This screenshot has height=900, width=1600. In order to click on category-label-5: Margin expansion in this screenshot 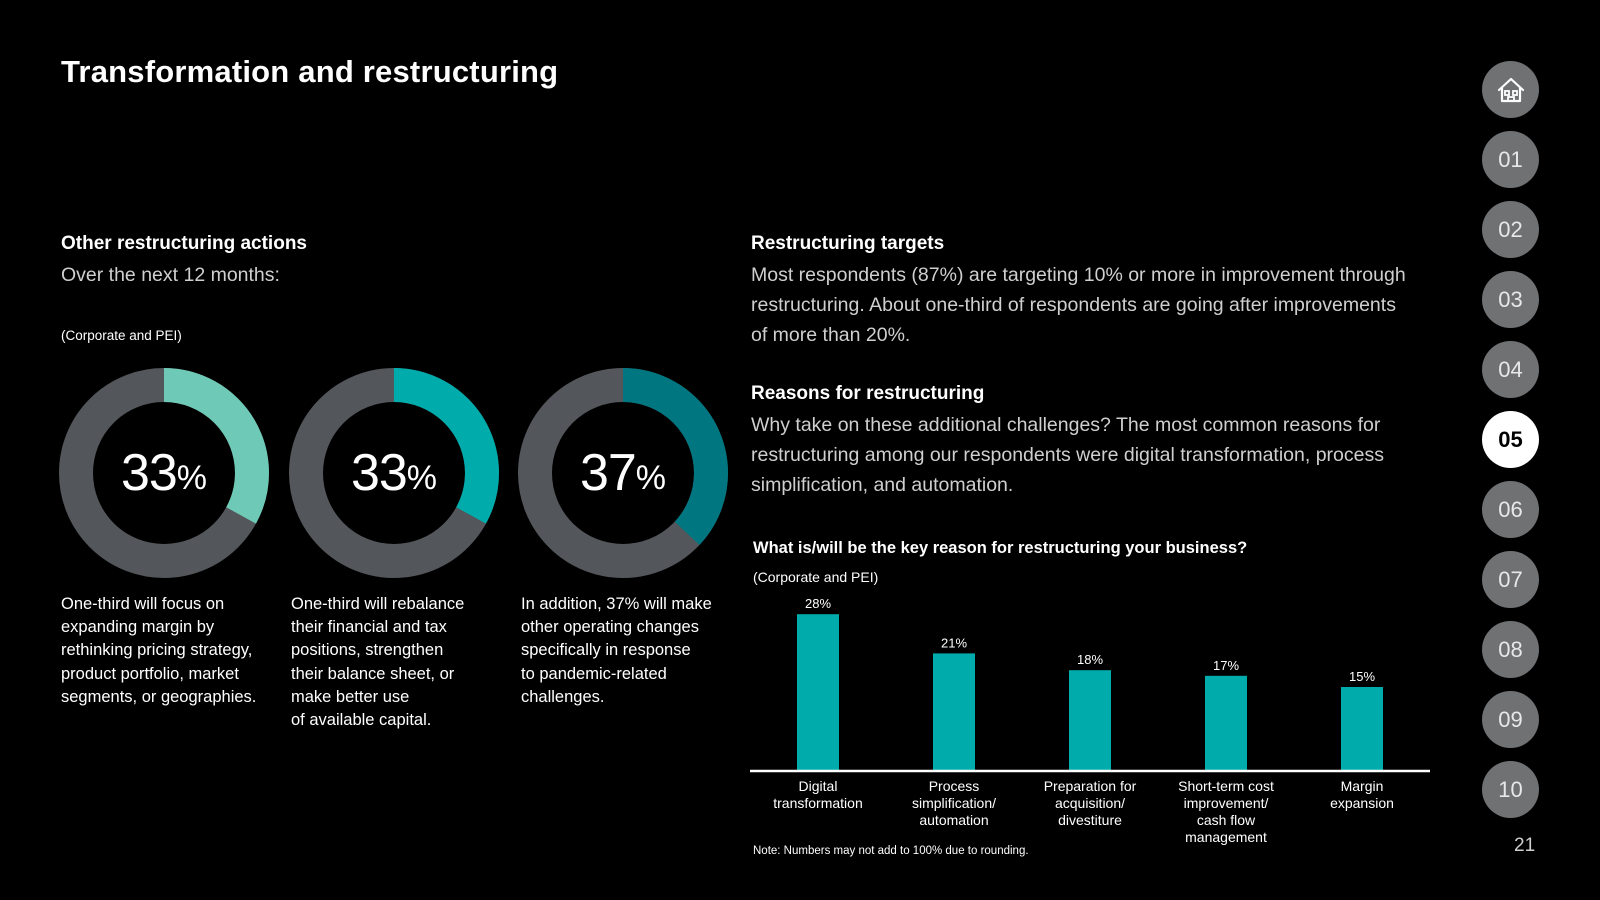, I will do `click(1362, 794)`.